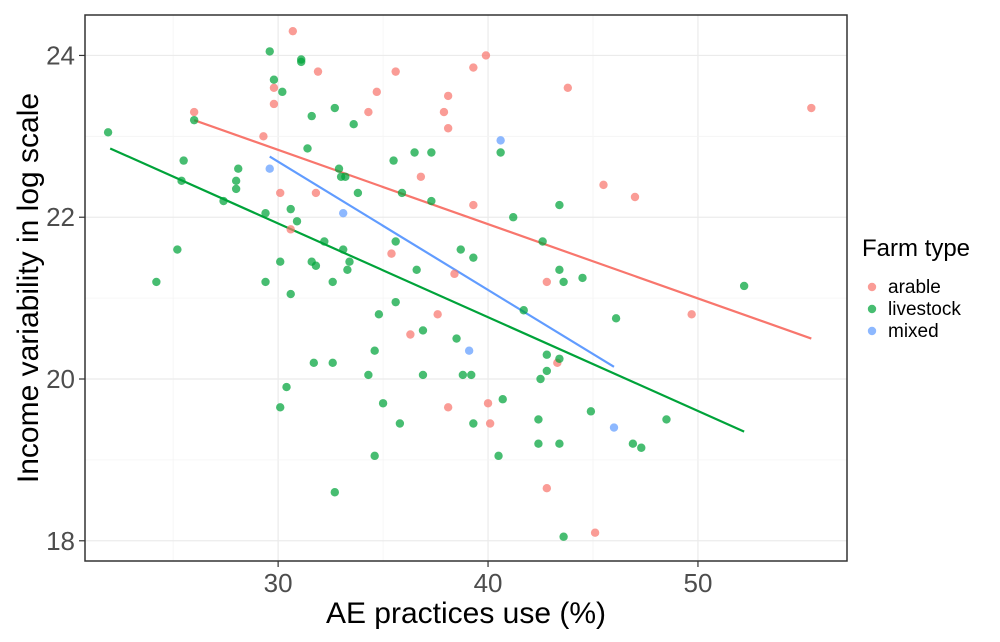  Describe the element at coordinates (466, 613) in the screenshot. I see `x-axis-title: AE practices use (%)` at that location.